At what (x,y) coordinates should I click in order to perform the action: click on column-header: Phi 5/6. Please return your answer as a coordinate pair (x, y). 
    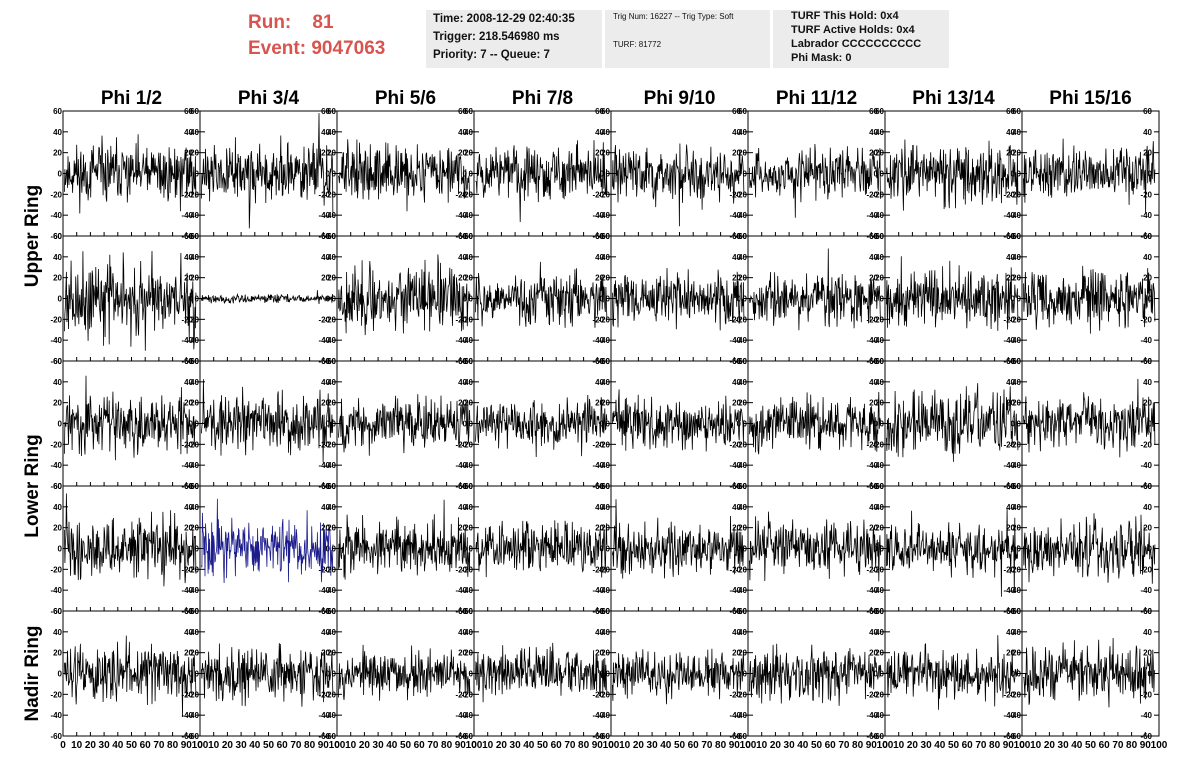
    Looking at the image, I should click on (405, 98).